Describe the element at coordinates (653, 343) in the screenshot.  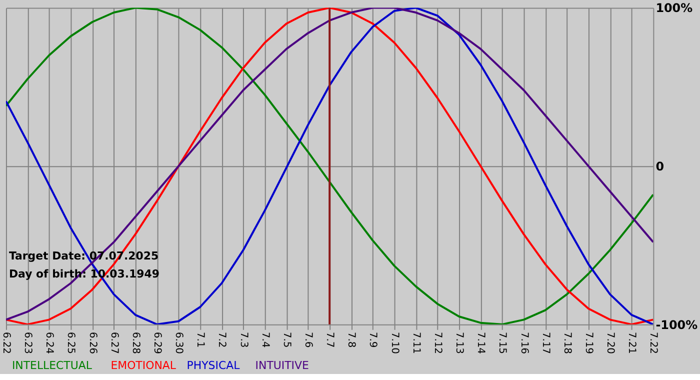
I see `x-tick-label: 7.22` at that location.